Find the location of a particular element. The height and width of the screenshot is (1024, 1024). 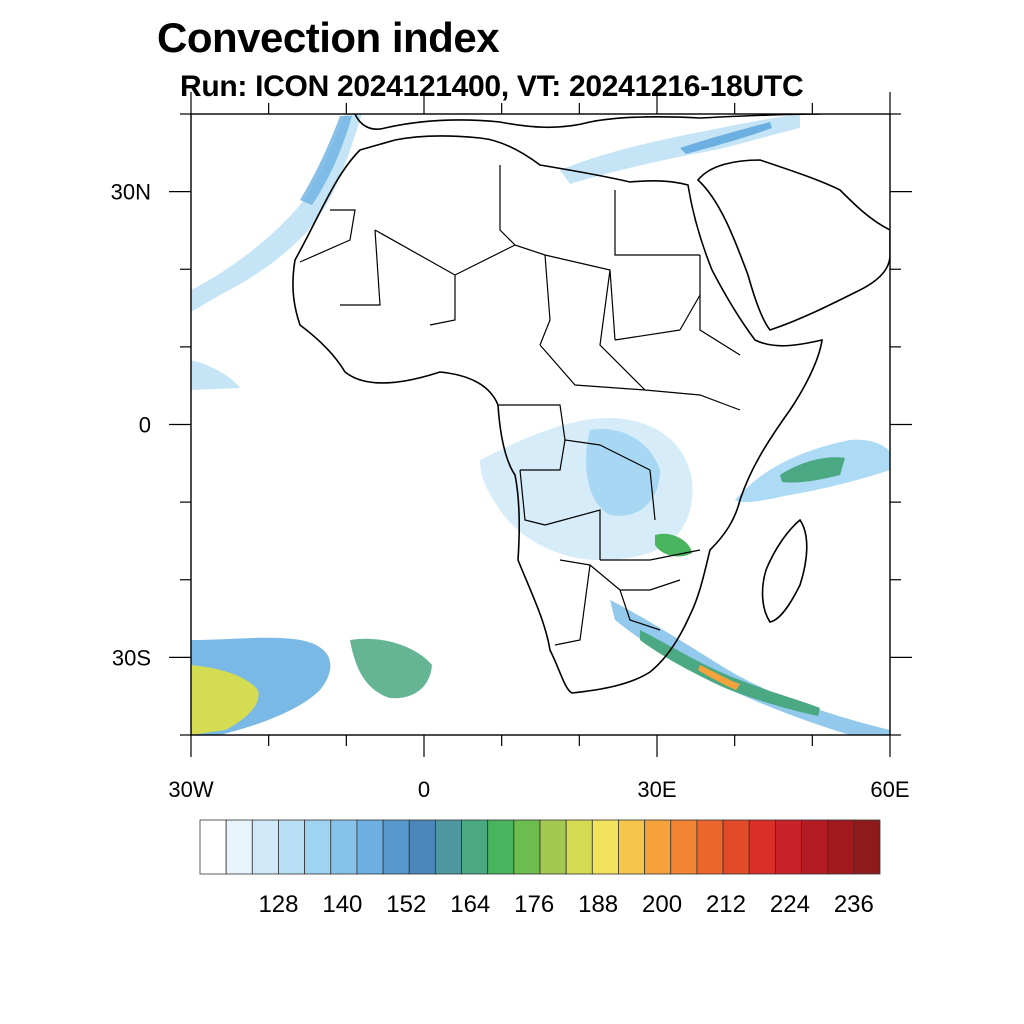

field-west-atlantic is located at coordinates (215, 375).